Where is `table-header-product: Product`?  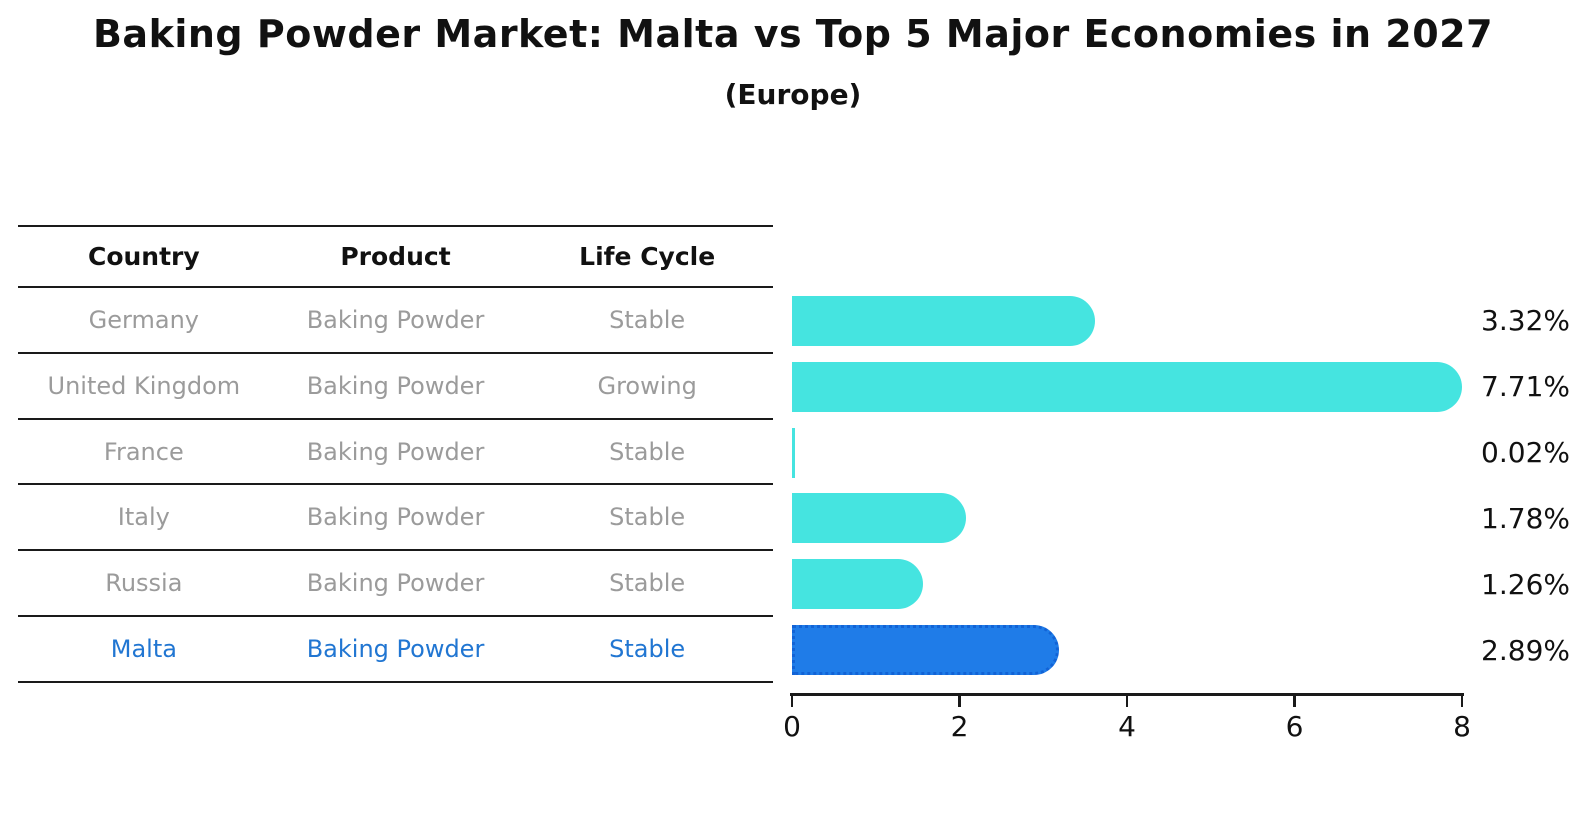 table-header-product: Product is located at coordinates (395, 256).